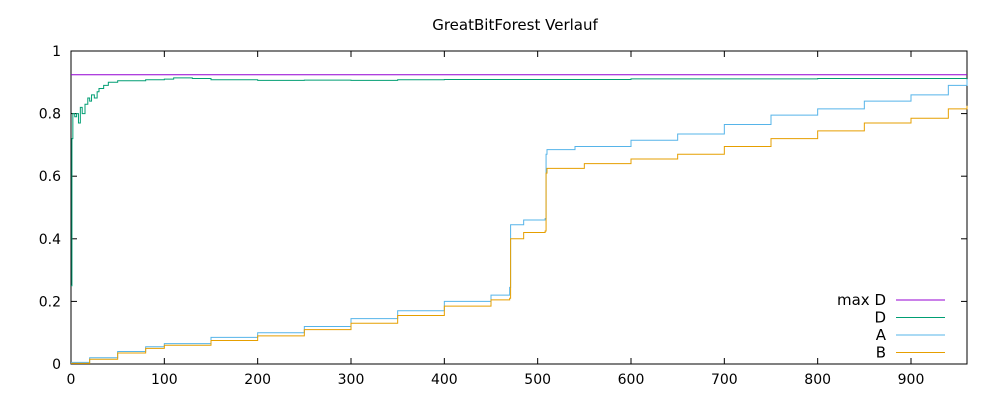 The height and width of the screenshot is (400, 1000). Describe the element at coordinates (880, 318) in the screenshot. I see `legend-label: D` at that location.